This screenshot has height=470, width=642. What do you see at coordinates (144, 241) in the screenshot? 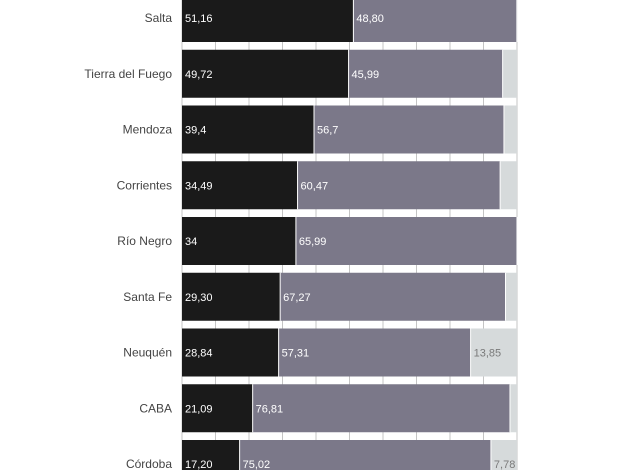
I see `category-label: Río Negro` at bounding box center [144, 241].